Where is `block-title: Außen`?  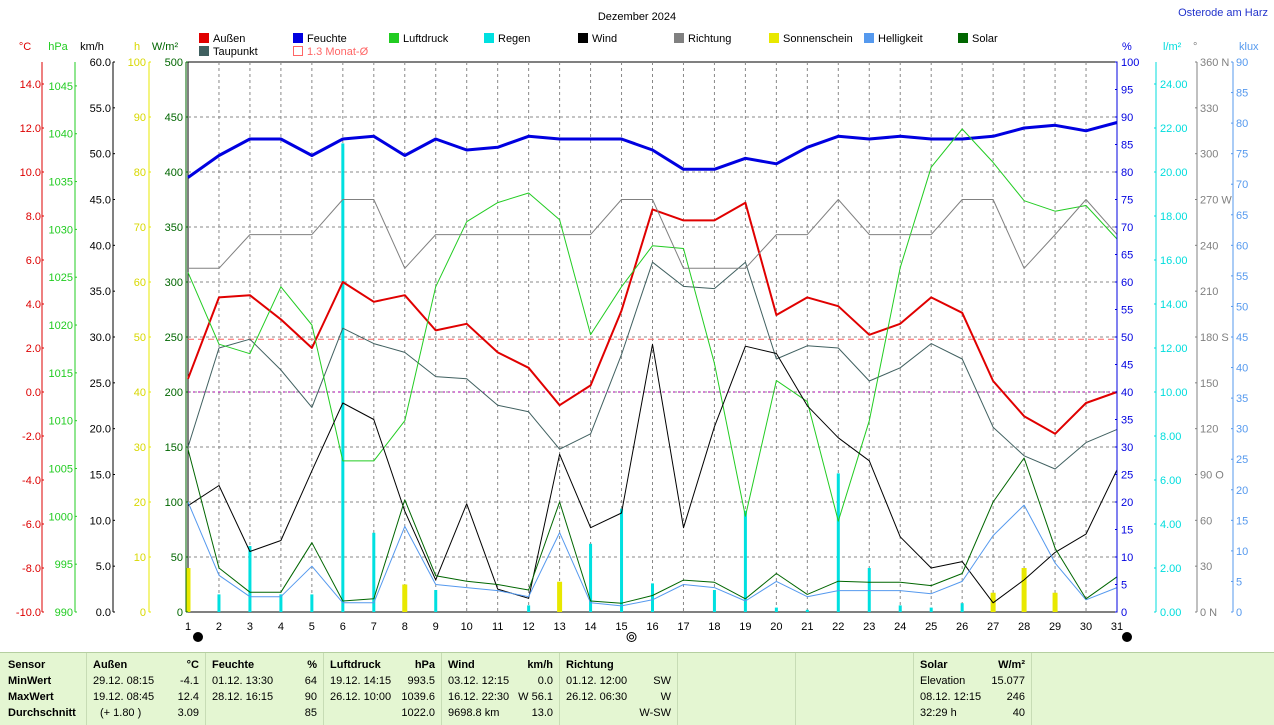 block-title: Außen is located at coordinates (110, 665).